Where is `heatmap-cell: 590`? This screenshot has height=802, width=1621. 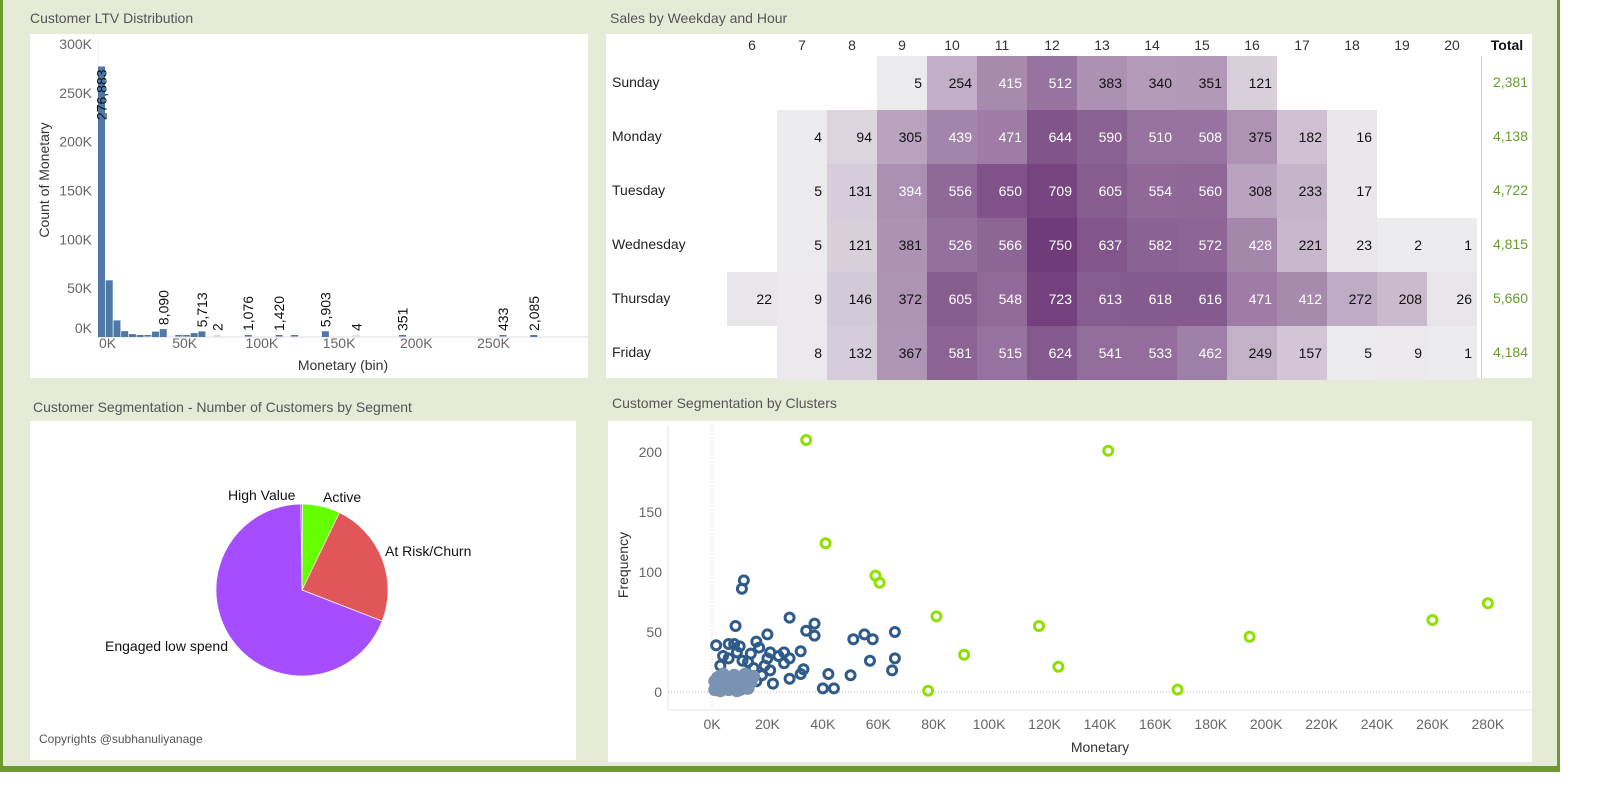 heatmap-cell: 590 is located at coordinates (1102, 137).